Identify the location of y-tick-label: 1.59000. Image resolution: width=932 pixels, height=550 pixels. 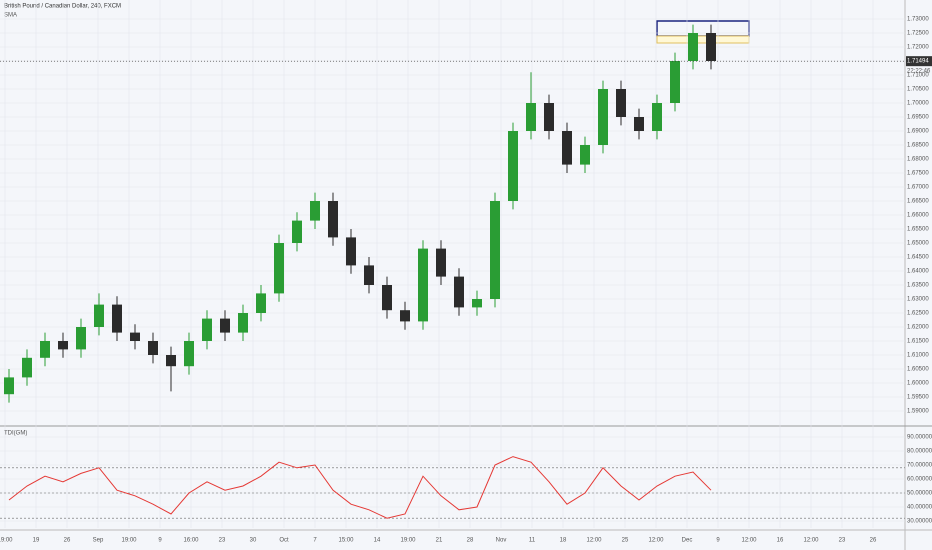
(918, 412).